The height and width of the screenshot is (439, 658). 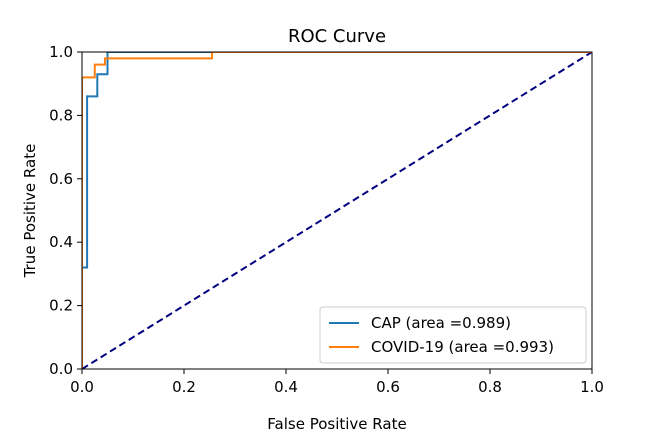 What do you see at coordinates (462, 347) in the screenshot?
I see `legend-label: COVID-19 (area =0.993)` at bounding box center [462, 347].